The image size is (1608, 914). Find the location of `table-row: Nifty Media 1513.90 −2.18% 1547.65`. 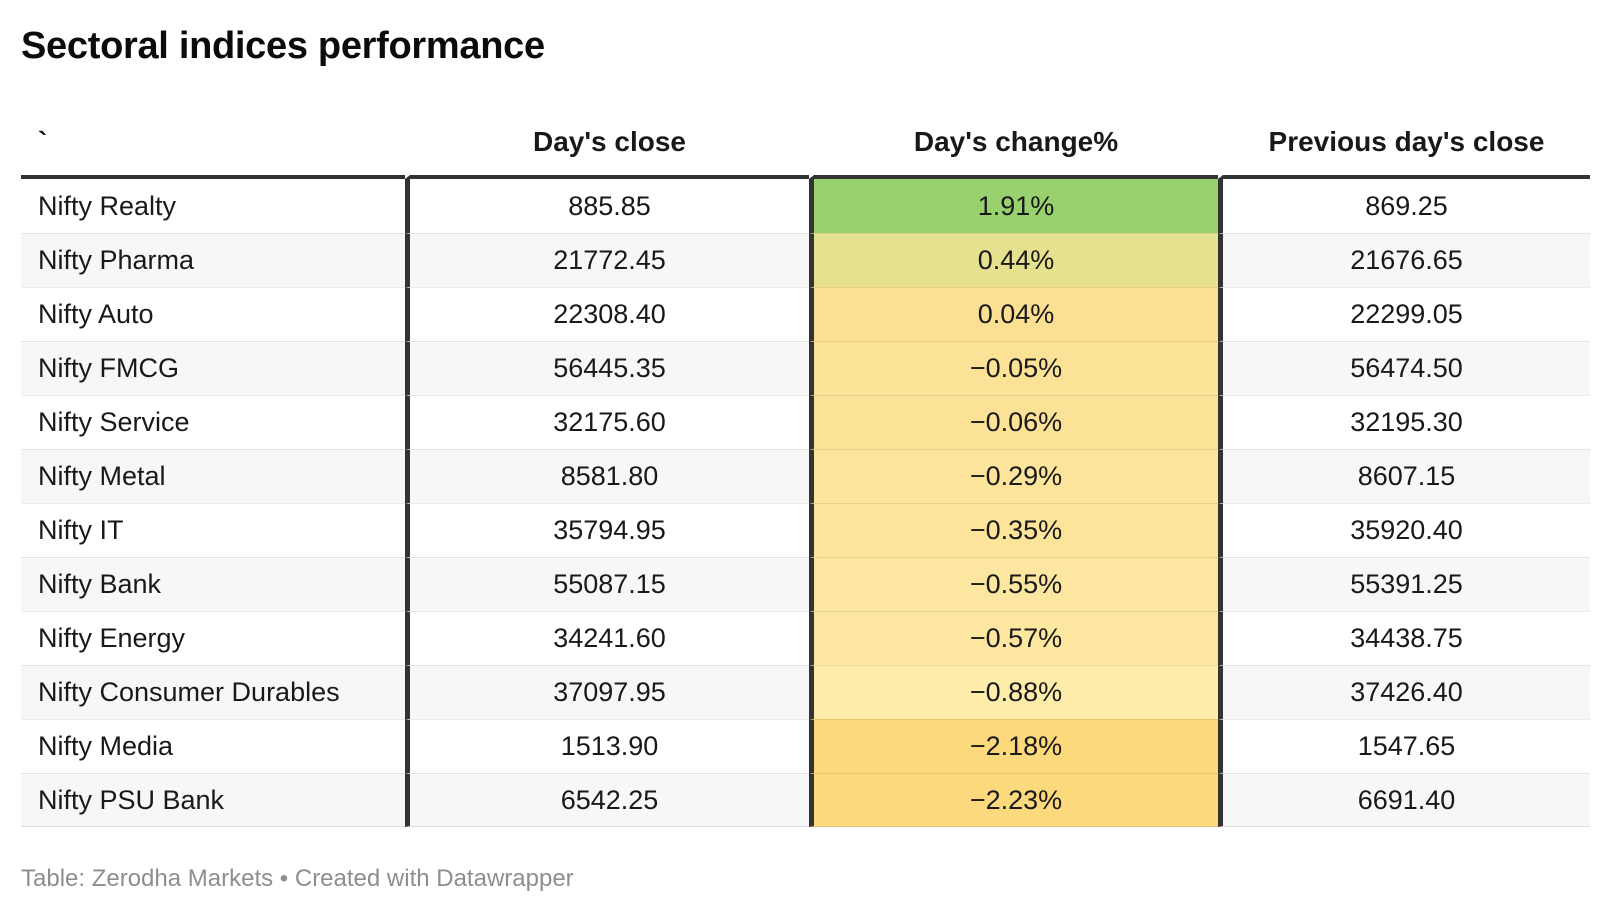

table-row: Nifty Media 1513.90 −2.18% 1547.65 is located at coordinates (805, 746).